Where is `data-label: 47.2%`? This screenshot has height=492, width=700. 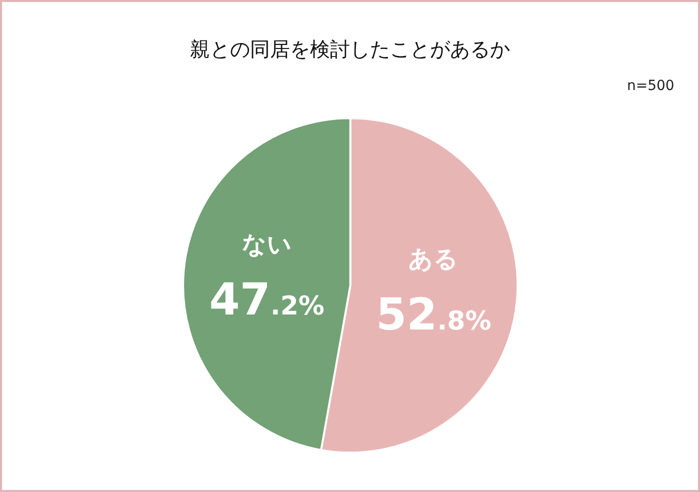 data-label: 47.2% is located at coordinates (267, 300).